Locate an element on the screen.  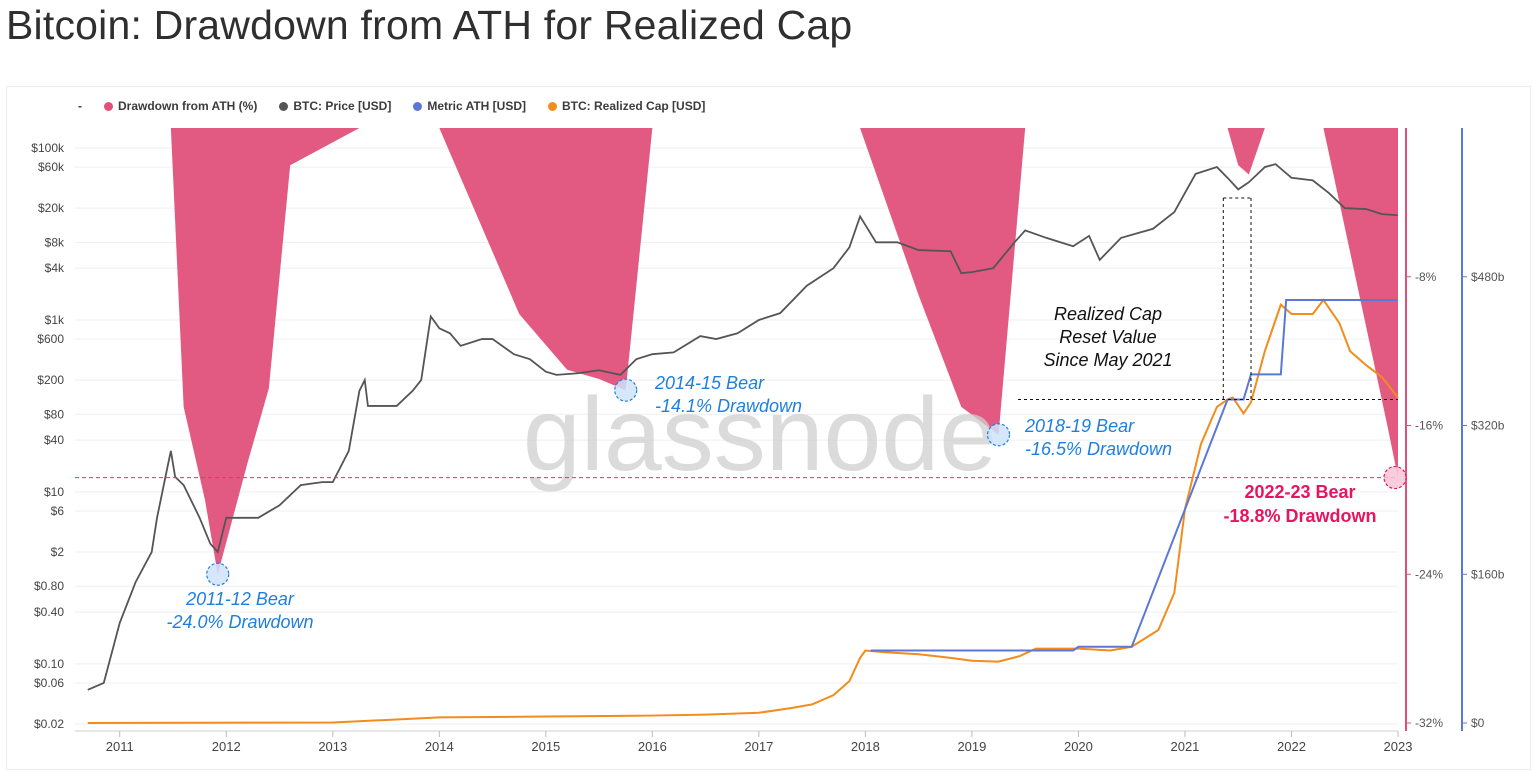
annotation-3: 2022-23 Bear -18.8% Drawdown is located at coordinates (1315, 495).